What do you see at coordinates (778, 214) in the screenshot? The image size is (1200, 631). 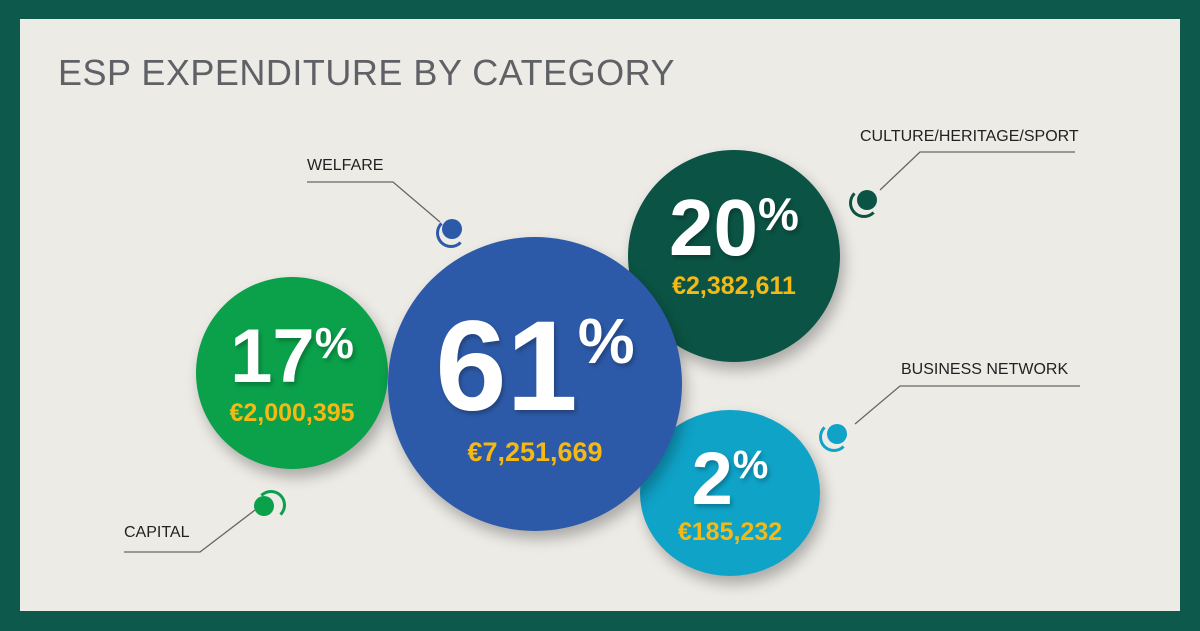 I see `percent-sign-culture: %` at bounding box center [778, 214].